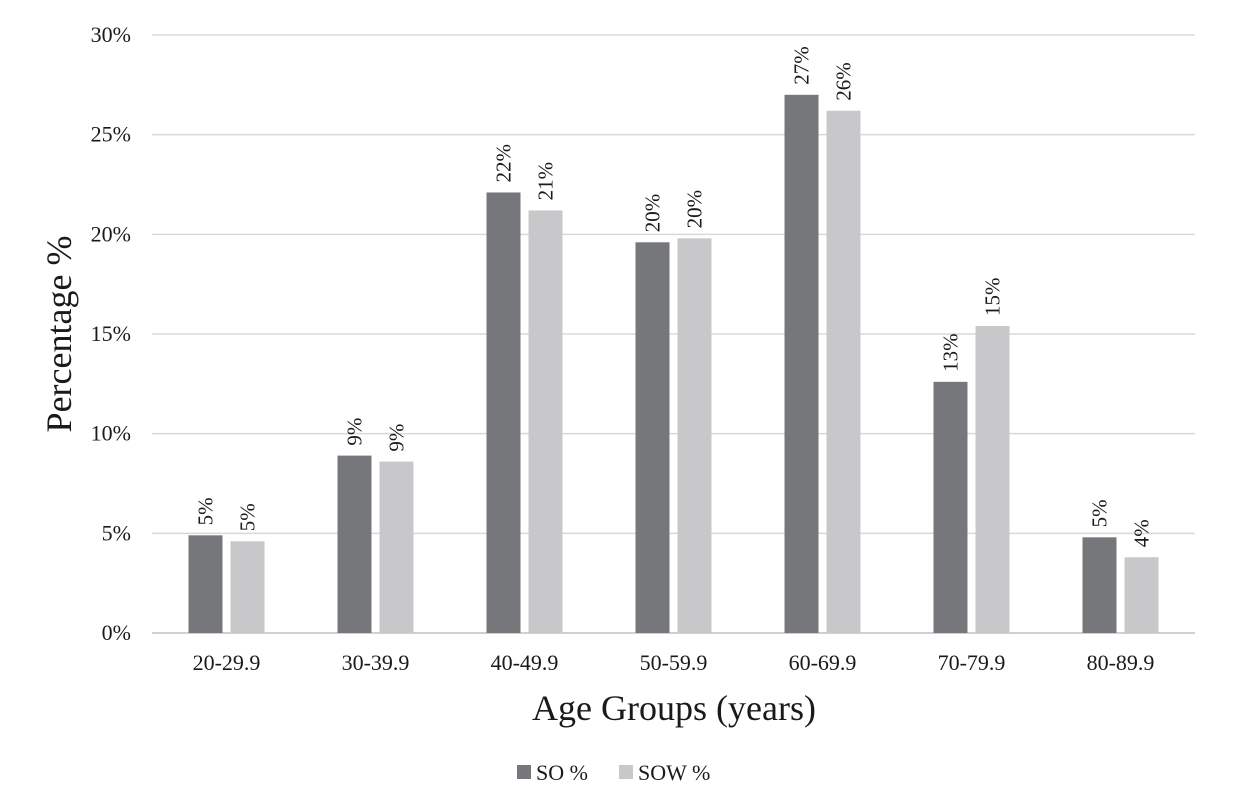 The height and width of the screenshot is (794, 1251). What do you see at coordinates (111, 233) in the screenshot?
I see `y-tick-label: 20%` at bounding box center [111, 233].